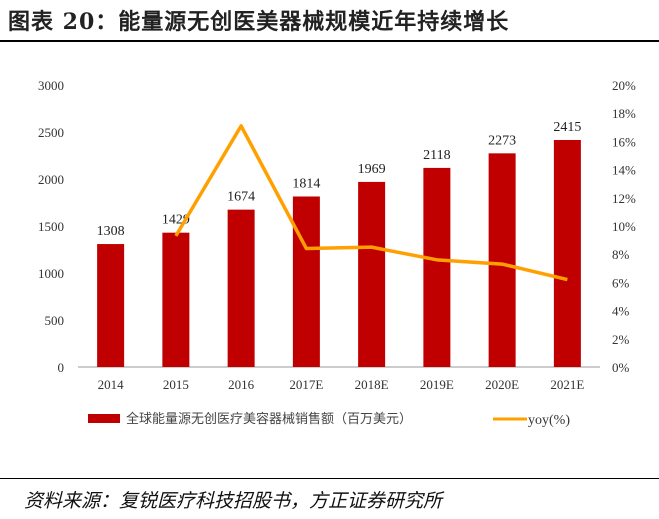 Image resolution: width=659 pixels, height=519 pixels. What do you see at coordinates (624, 141) in the screenshot?
I see `right-tick-label: 16%` at bounding box center [624, 141].